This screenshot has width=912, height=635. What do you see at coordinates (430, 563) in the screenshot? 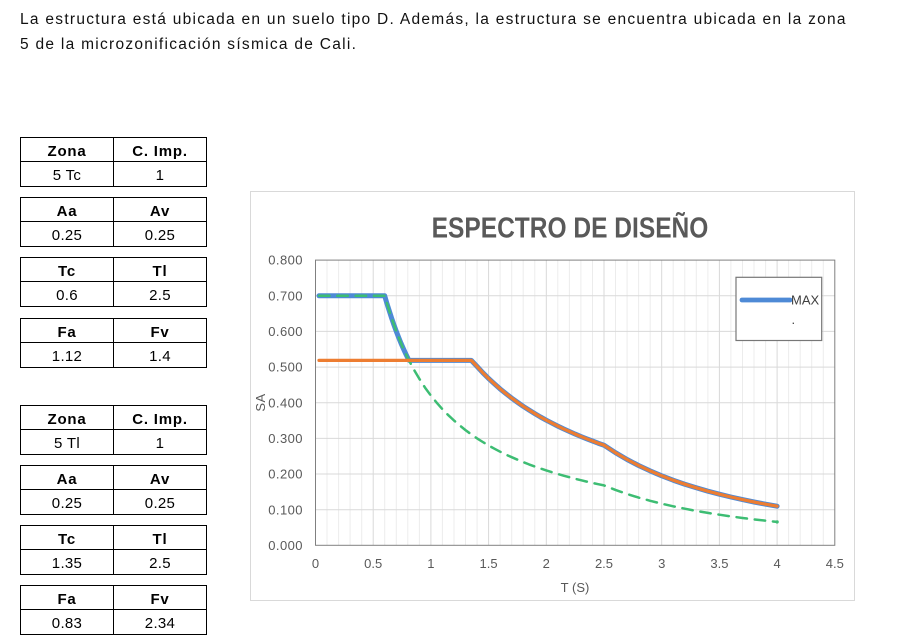
I see `svg-text: 1` at bounding box center [430, 563].